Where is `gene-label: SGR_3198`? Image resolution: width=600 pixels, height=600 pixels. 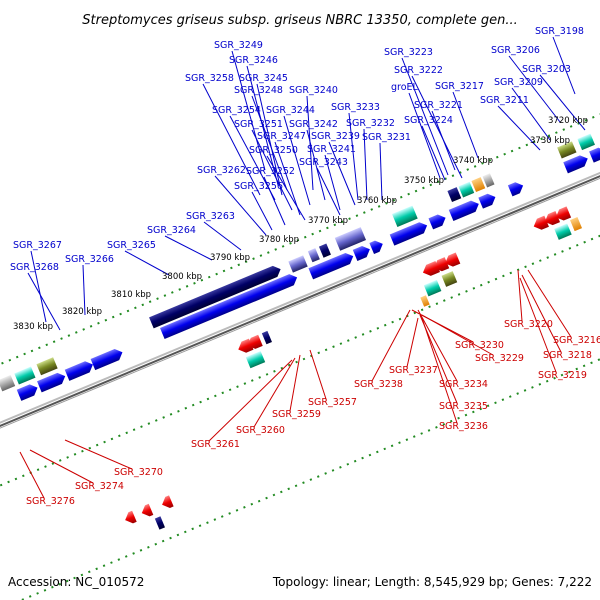
gene-label: SGR_3198 is located at coordinates (559, 31).